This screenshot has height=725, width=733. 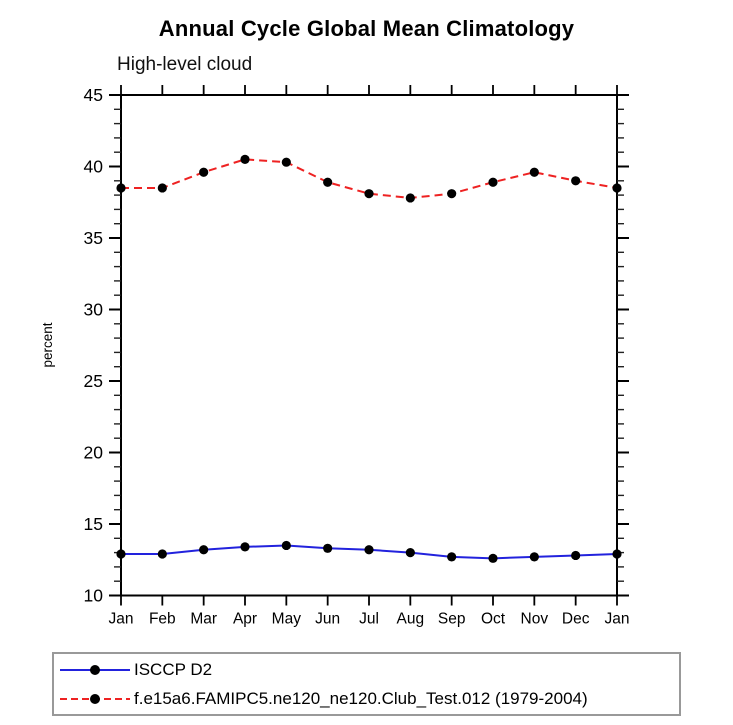 I want to click on y-tick-label: 35, so click(x=93, y=238).